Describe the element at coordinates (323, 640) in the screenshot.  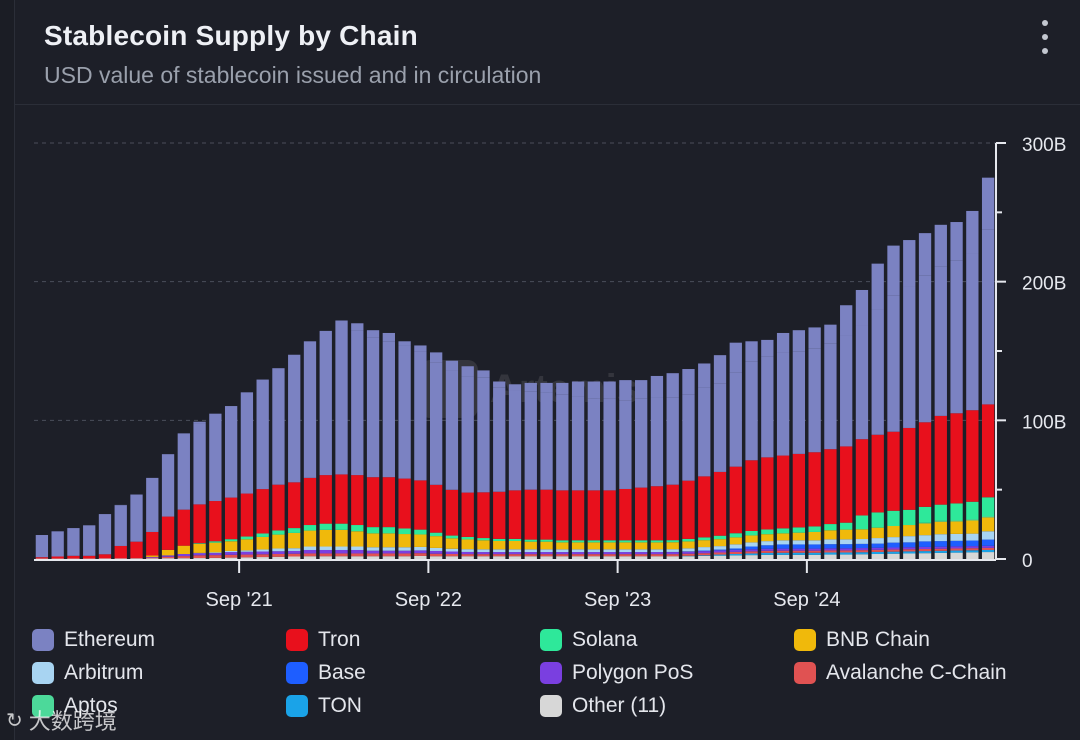
I see `legend-item-tron: Tron` at that location.